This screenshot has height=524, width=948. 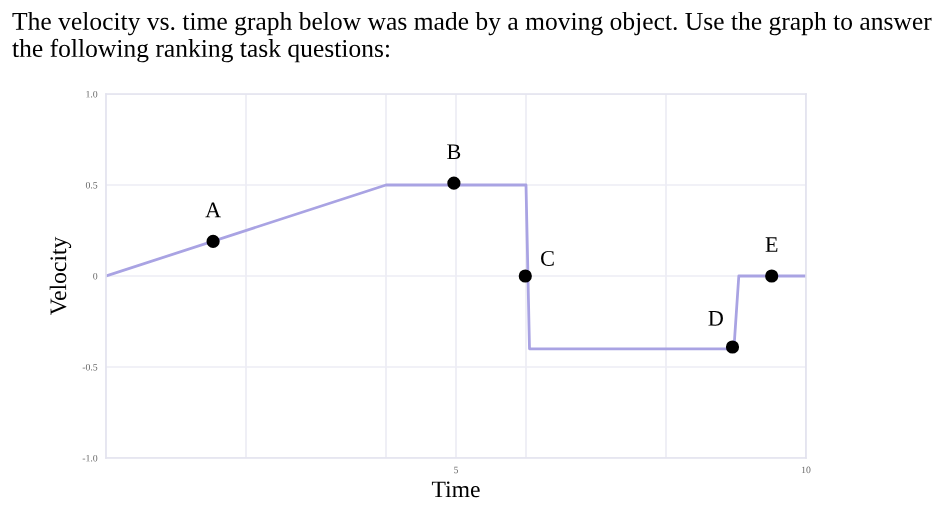 I want to click on annotation: C, so click(x=547, y=258).